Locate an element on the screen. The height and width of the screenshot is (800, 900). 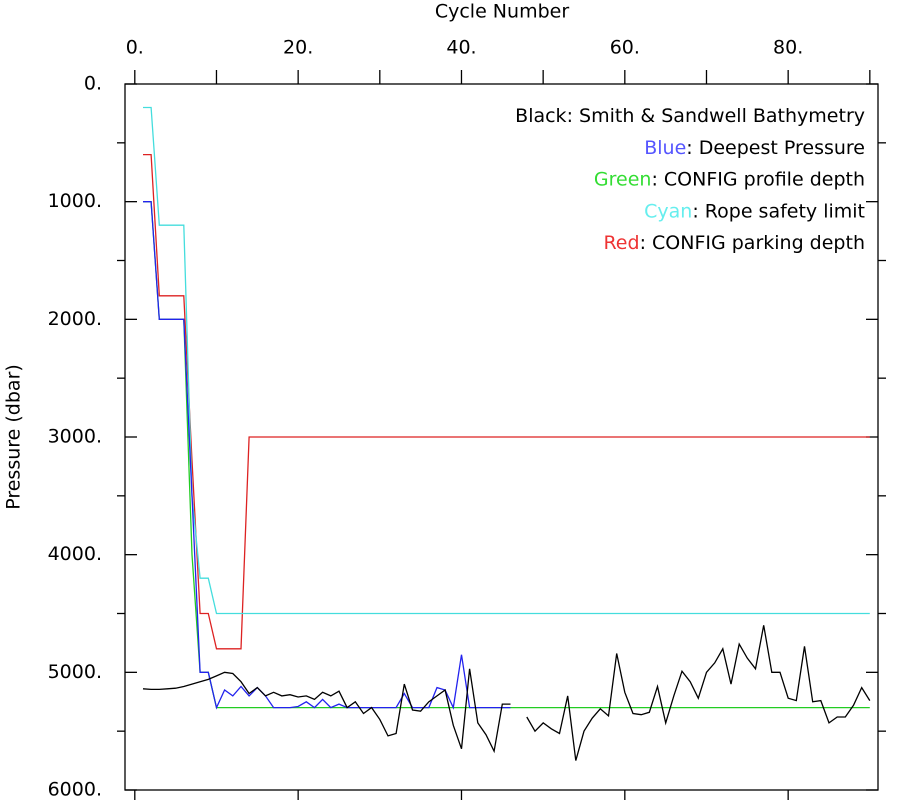
legend-name: CONFIG parking depth is located at coordinates (758, 243).